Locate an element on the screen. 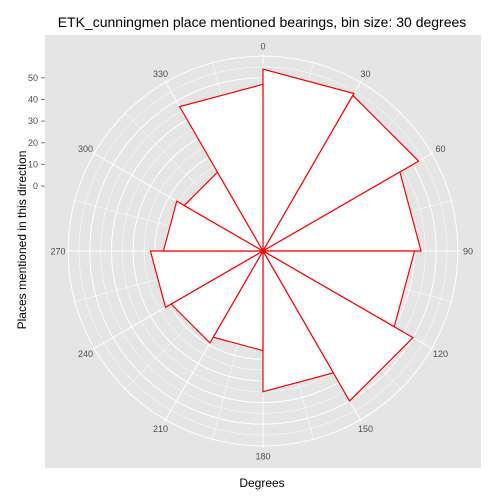 The image size is (500, 500). angle-tick-240: 240 is located at coordinates (85, 354).